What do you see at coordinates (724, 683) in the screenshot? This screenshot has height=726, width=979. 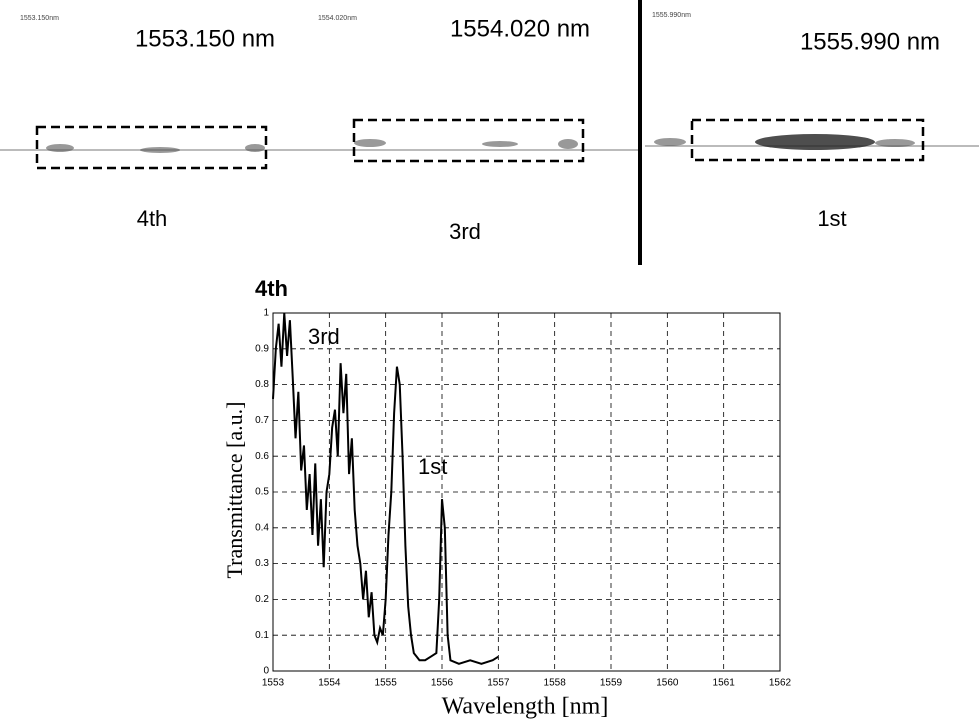 I see `x-tick-label: 1561` at bounding box center [724, 683].